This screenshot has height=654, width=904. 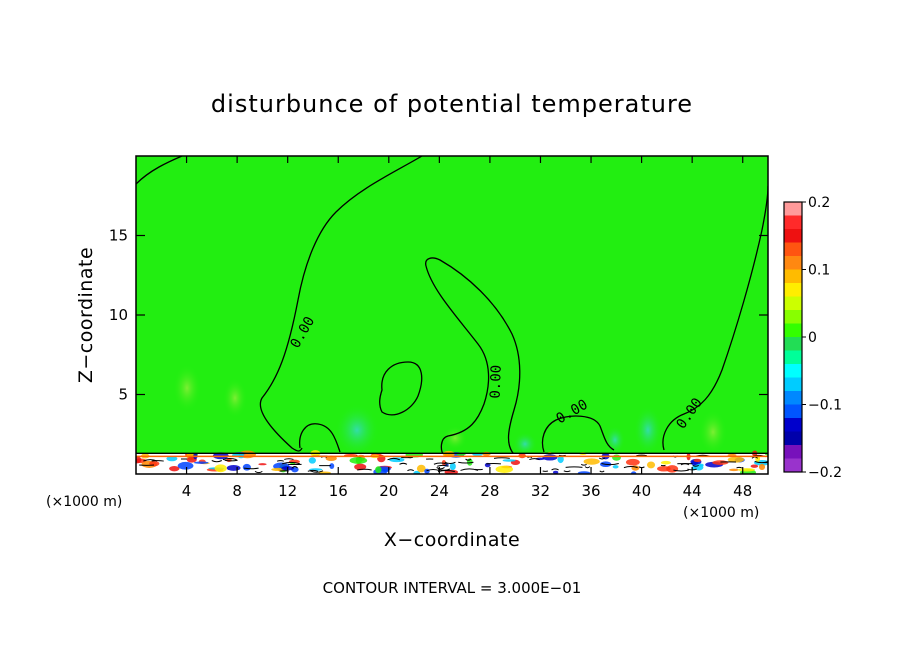 What do you see at coordinates (489, 491) in the screenshot?
I see `x-tick-label: 28` at bounding box center [489, 491].